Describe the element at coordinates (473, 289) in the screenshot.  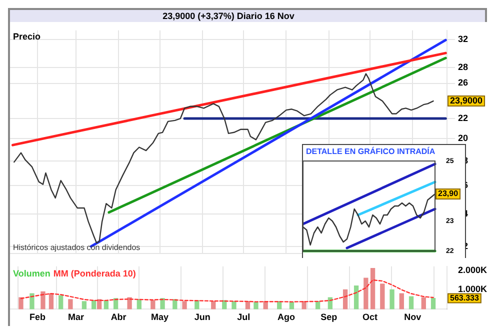
I see `y-tick-label: 1.000K` at that location.